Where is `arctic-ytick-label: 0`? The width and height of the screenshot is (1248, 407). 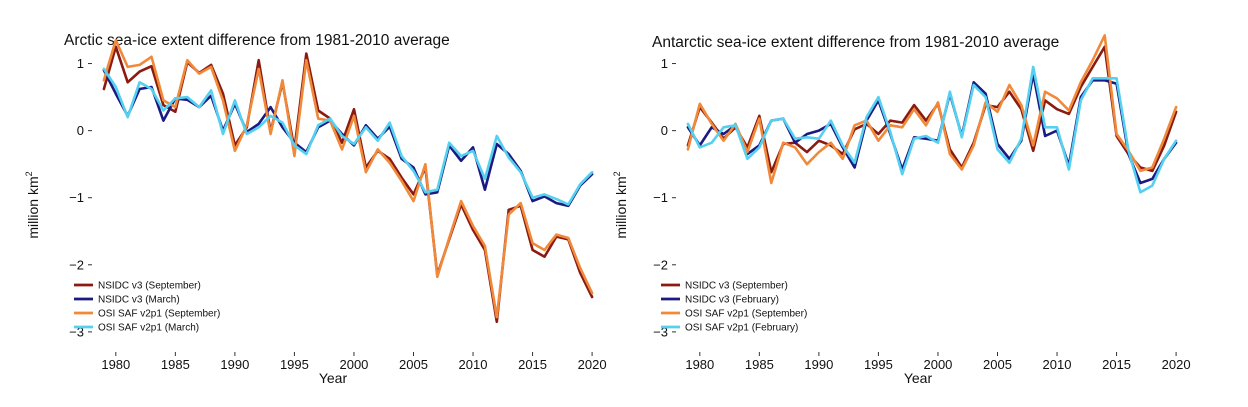 arctic-ytick-label: 0 is located at coordinates (80, 130).